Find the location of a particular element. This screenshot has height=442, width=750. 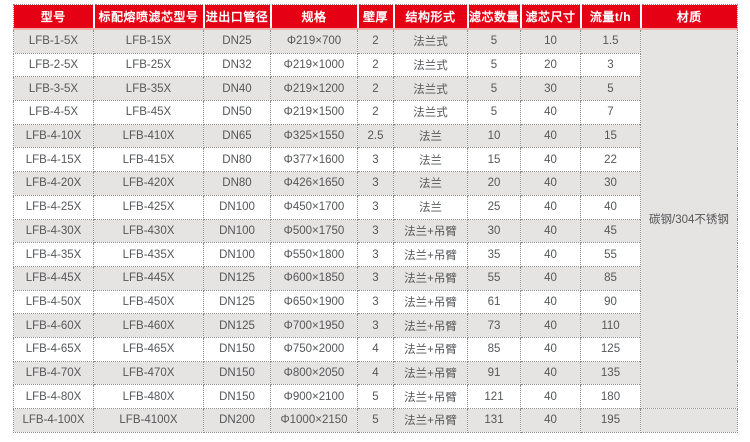

cell: LFB-4-25X is located at coordinates (53, 207).